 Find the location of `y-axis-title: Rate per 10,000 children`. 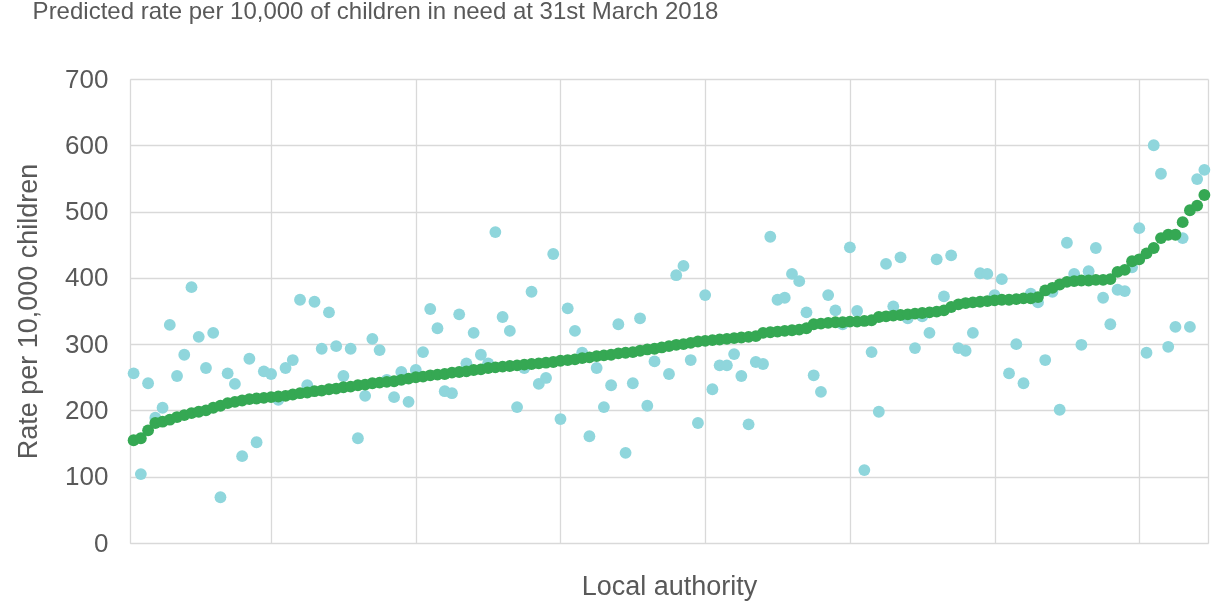

y-axis-title: Rate per 10,000 children is located at coordinates (28, 311).